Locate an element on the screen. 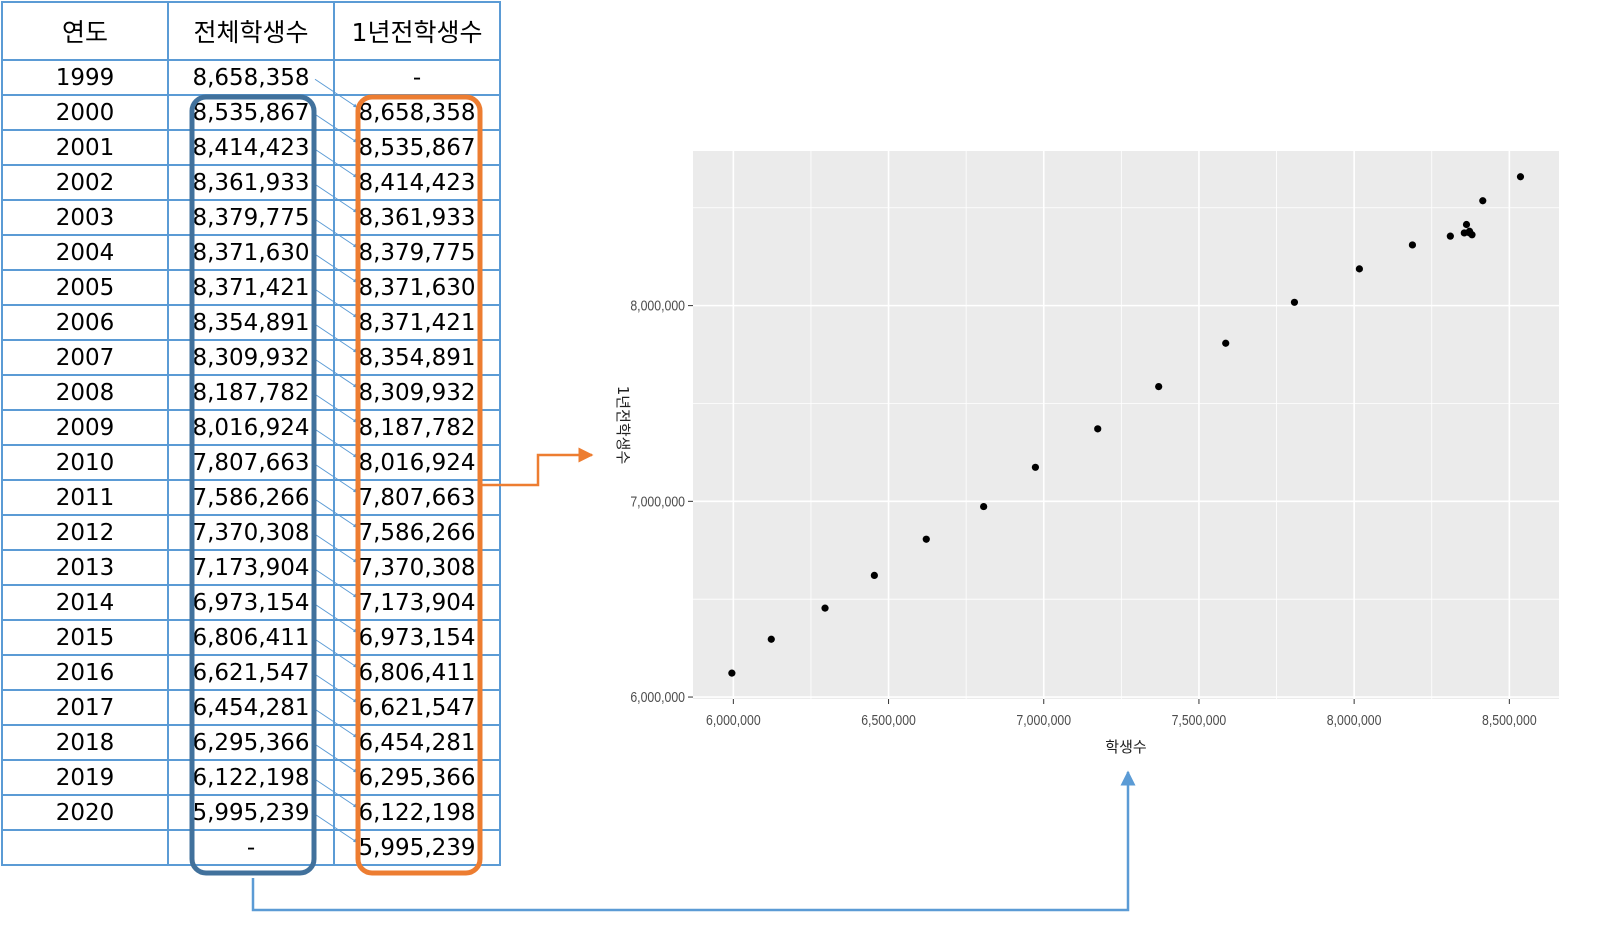 This screenshot has width=1603, height=938. cell-year: 2012 is located at coordinates (85, 532).